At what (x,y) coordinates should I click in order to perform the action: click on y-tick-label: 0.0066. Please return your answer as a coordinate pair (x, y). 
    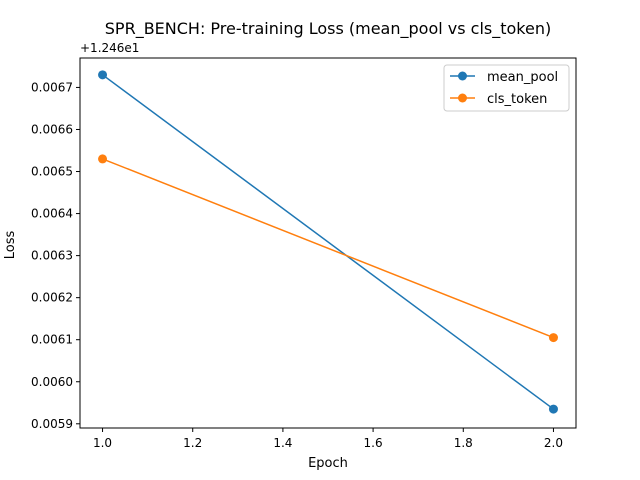
    Looking at the image, I should click on (52, 129).